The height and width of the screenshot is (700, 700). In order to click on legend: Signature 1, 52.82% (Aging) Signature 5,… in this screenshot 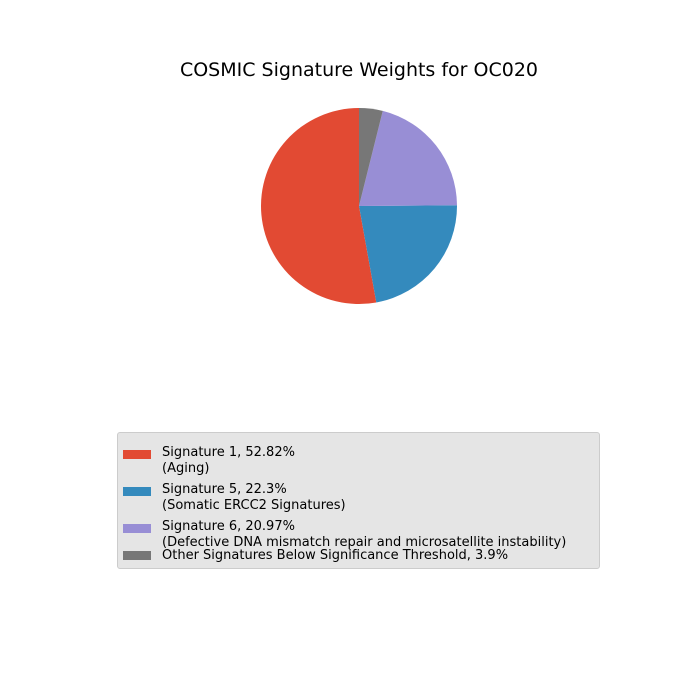, I will do `click(358, 500)`.